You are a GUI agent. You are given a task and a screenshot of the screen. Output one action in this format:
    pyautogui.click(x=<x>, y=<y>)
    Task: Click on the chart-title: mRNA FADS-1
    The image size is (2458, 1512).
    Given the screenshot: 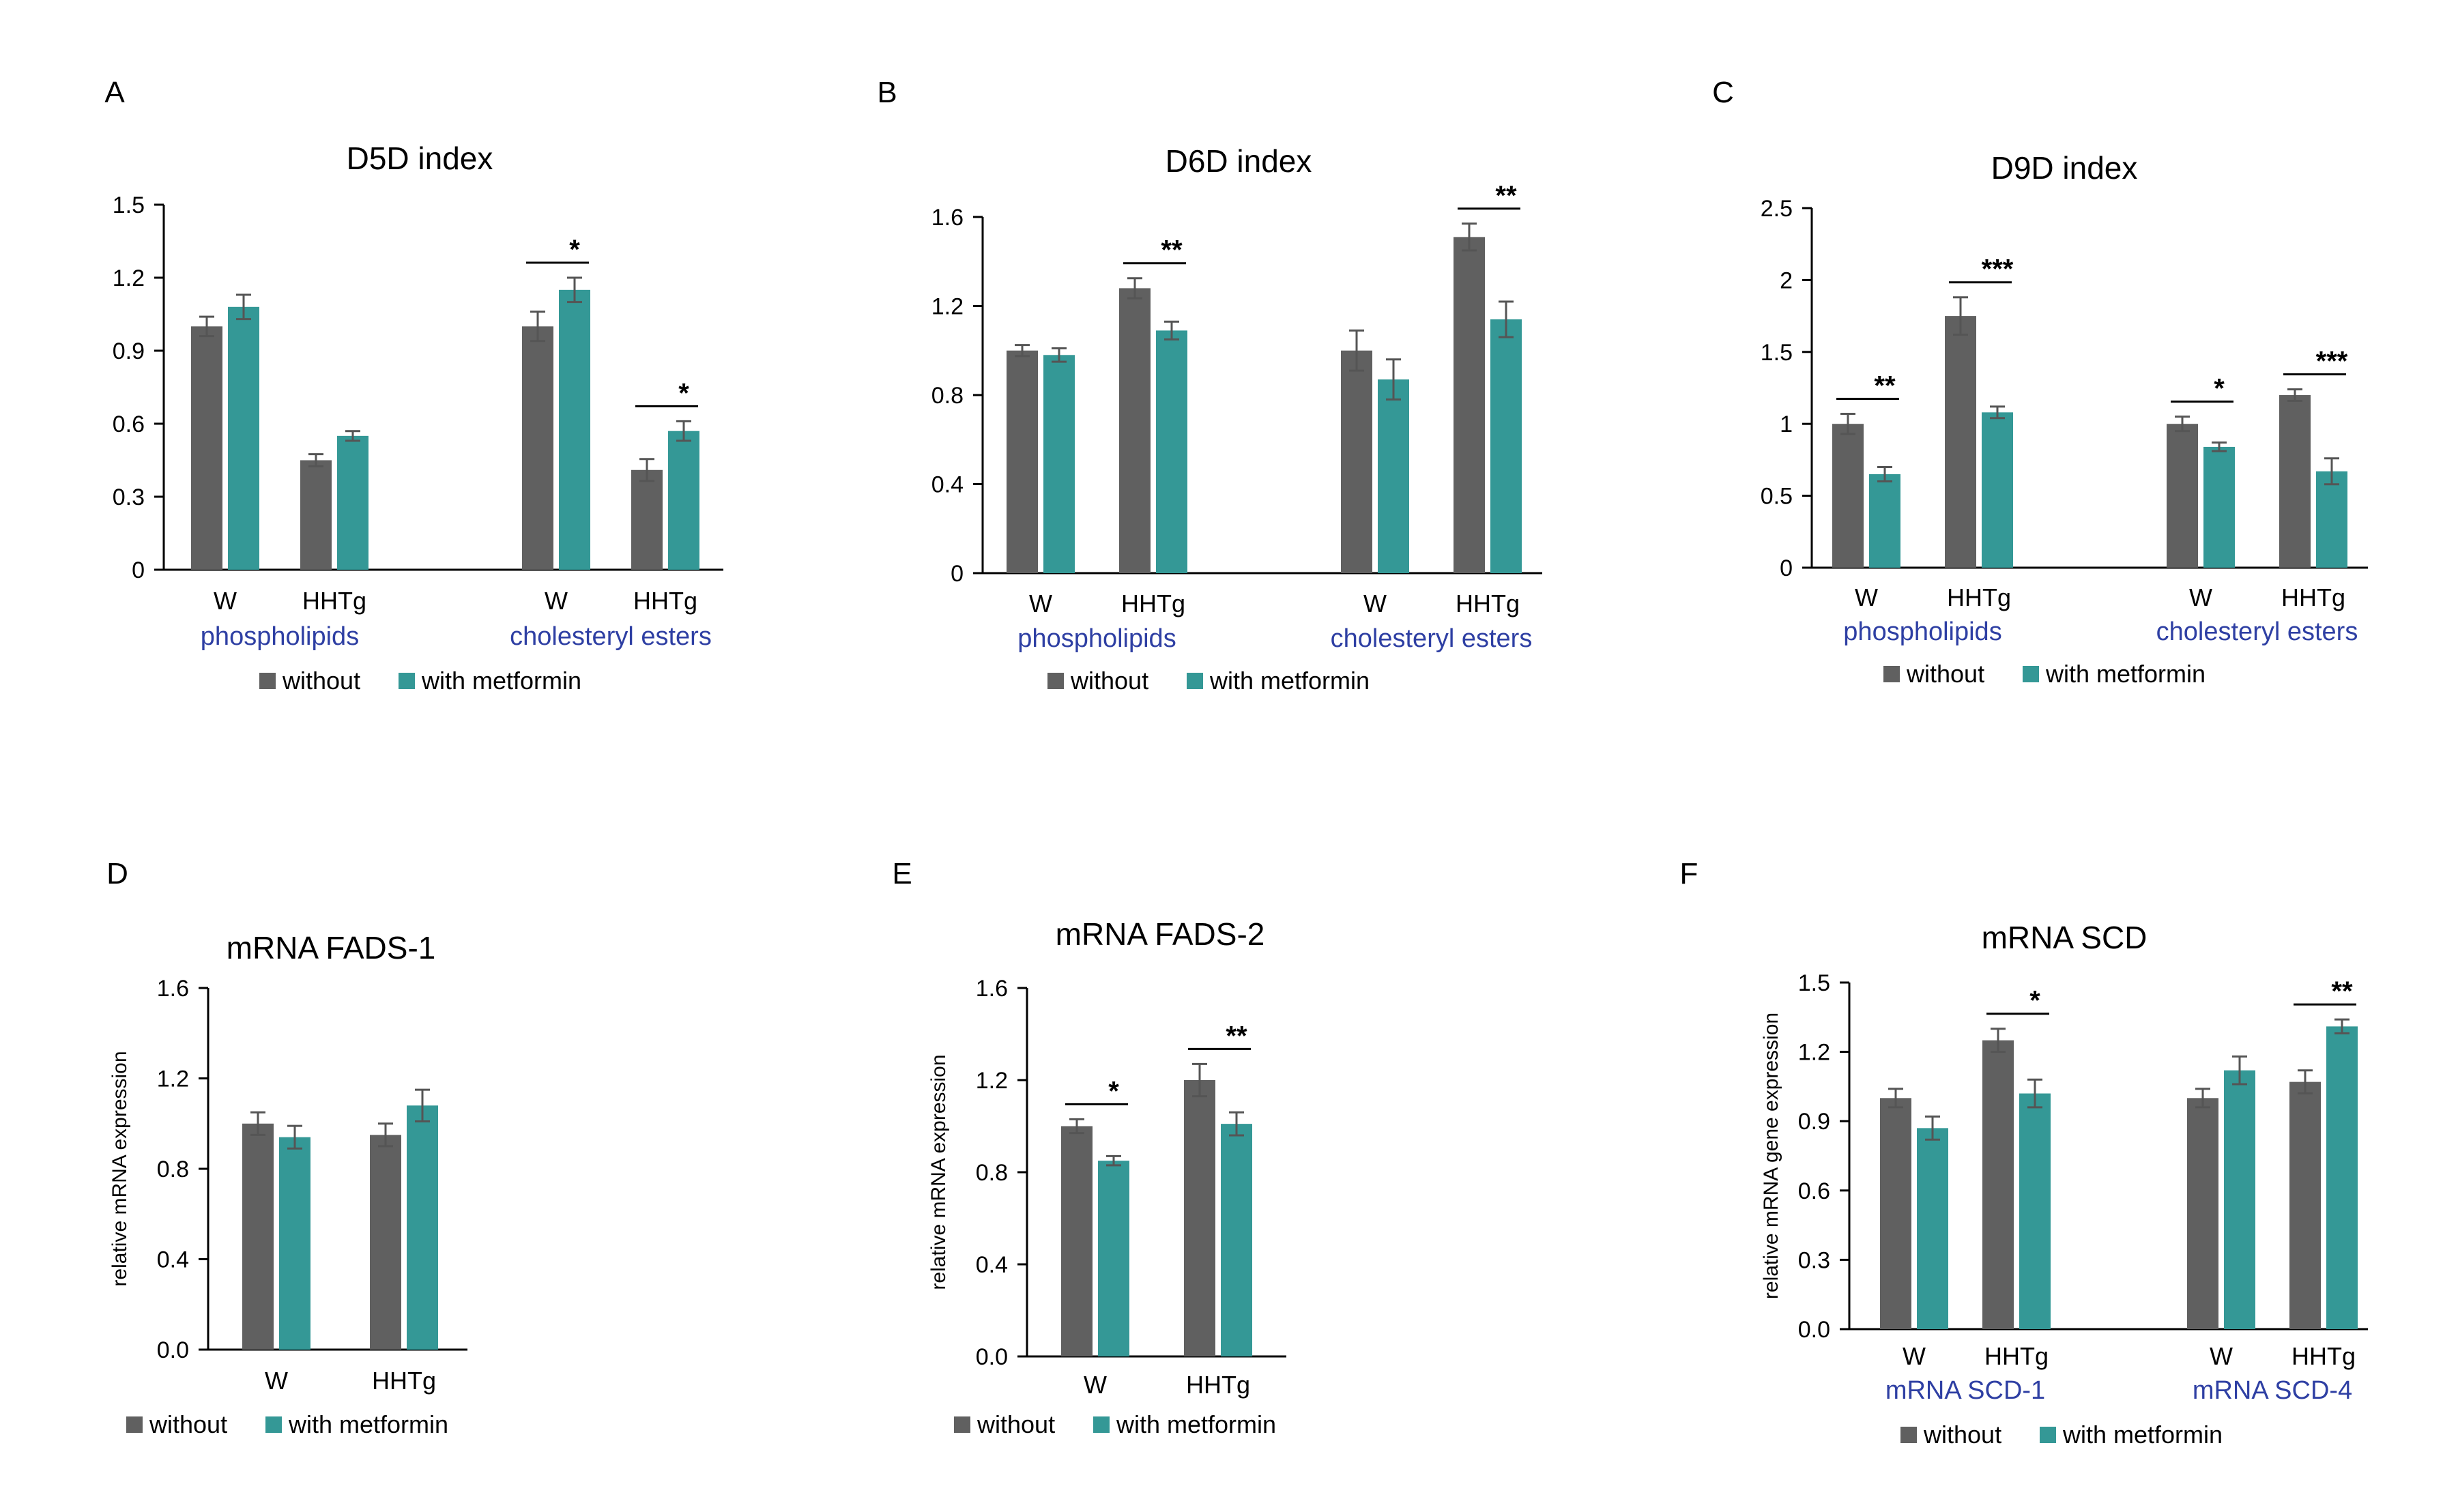 What is the action you would take?
    pyautogui.click(x=331, y=947)
    